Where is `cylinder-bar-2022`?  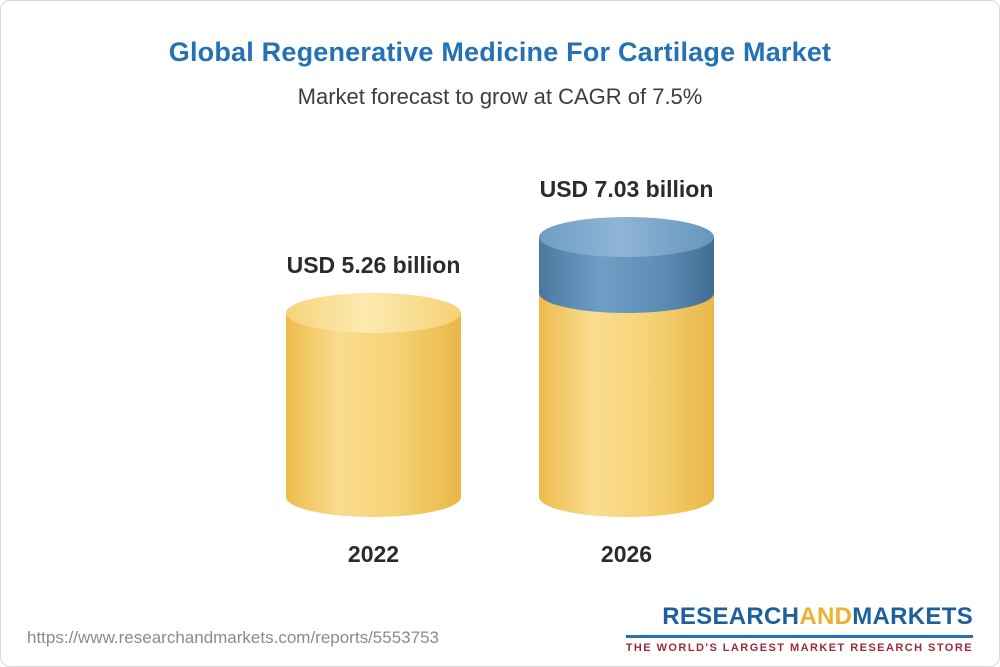
cylinder-bar-2022 is located at coordinates (373, 405).